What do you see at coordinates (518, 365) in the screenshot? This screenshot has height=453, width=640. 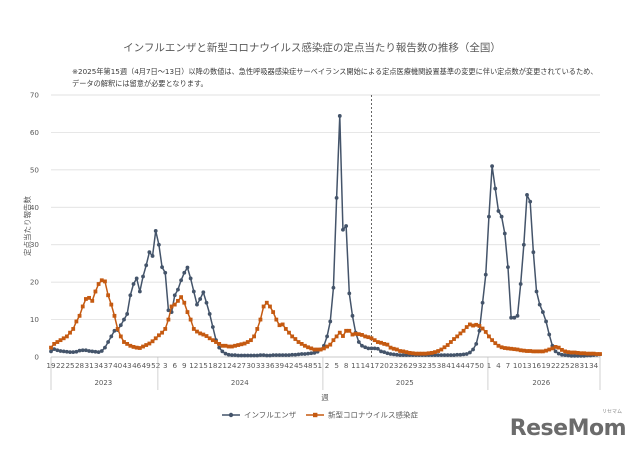 I see `x-tick-label: 10` at bounding box center [518, 365].